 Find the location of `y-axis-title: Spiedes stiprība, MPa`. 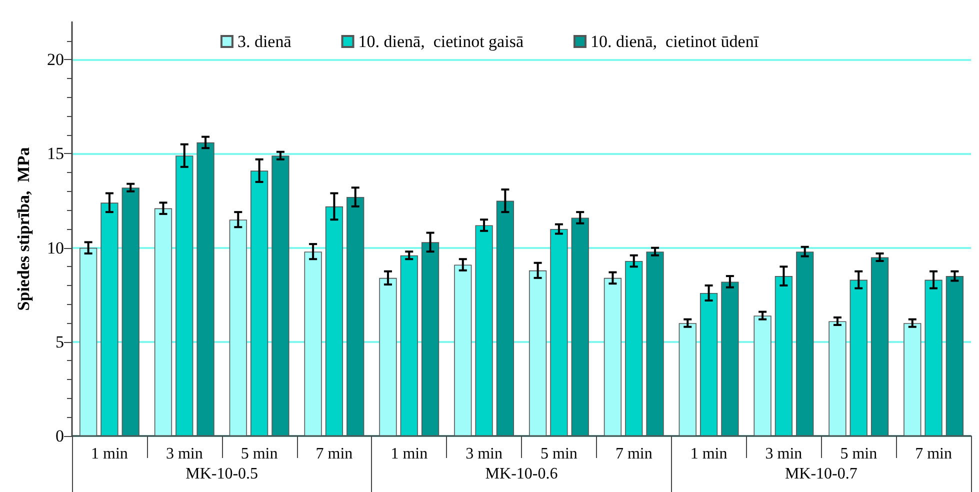

y-axis-title: Spiedes stiprība, MPa is located at coordinates (23, 228).